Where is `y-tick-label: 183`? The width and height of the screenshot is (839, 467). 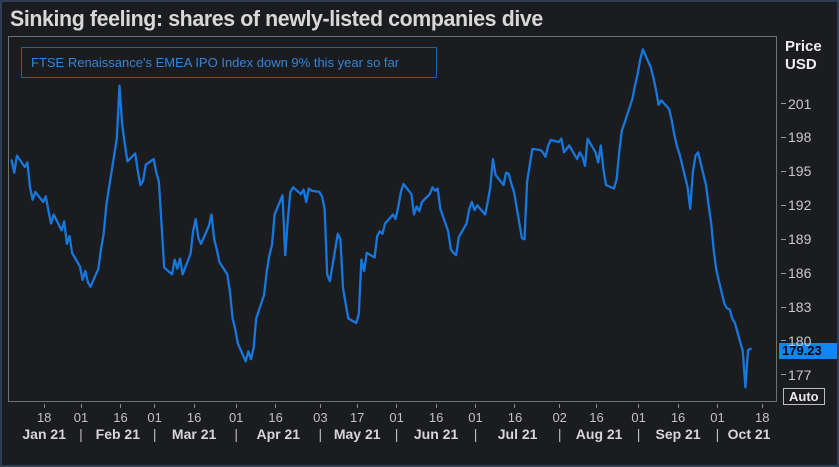 y-tick-label: 183 is located at coordinates (800, 307).